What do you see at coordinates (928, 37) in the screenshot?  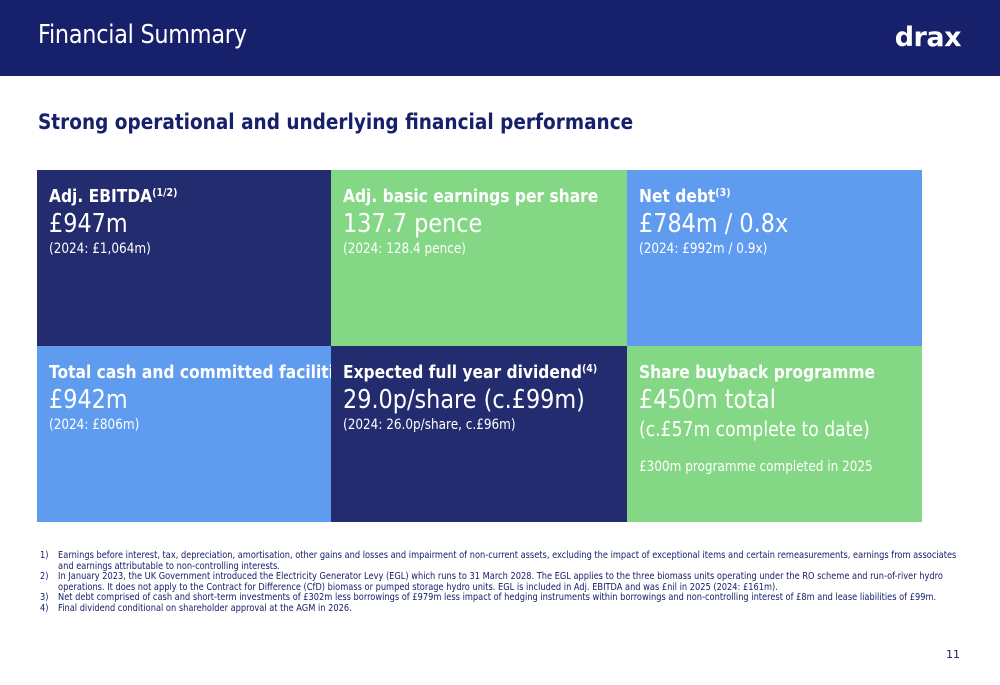 I see `drax-logo: drax` at bounding box center [928, 37].